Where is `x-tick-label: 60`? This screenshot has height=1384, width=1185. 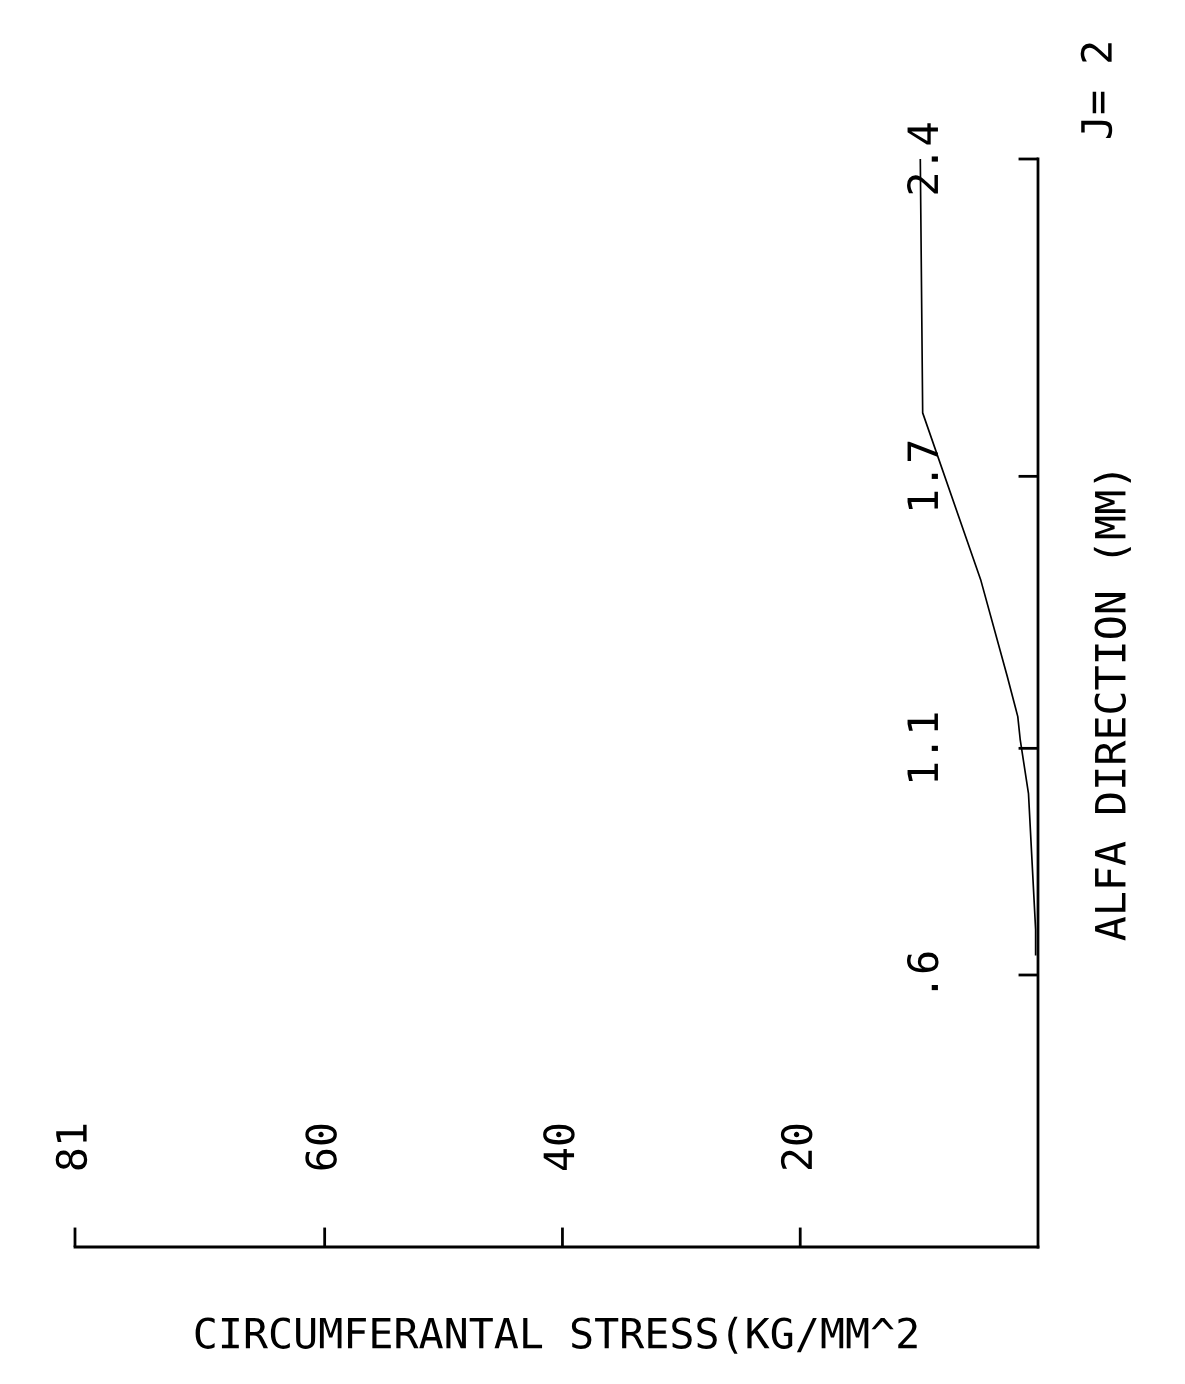
x-tick-label: 60 is located at coordinates (321, 1147).